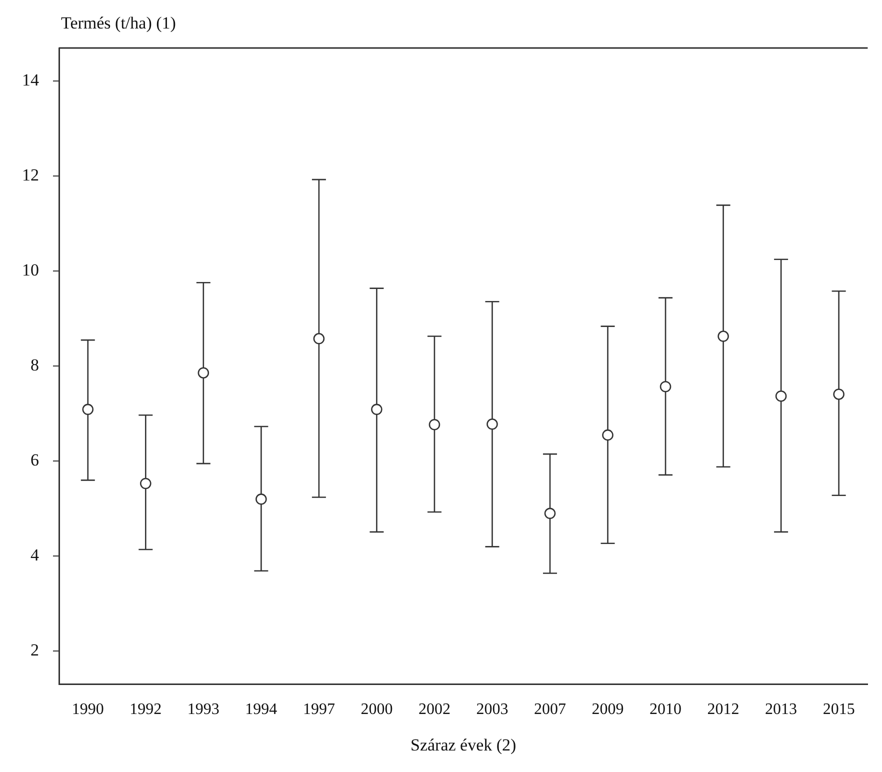 The height and width of the screenshot is (772, 882). Describe the element at coordinates (88, 709) in the screenshot. I see `x-tick-label: 1990` at that location.